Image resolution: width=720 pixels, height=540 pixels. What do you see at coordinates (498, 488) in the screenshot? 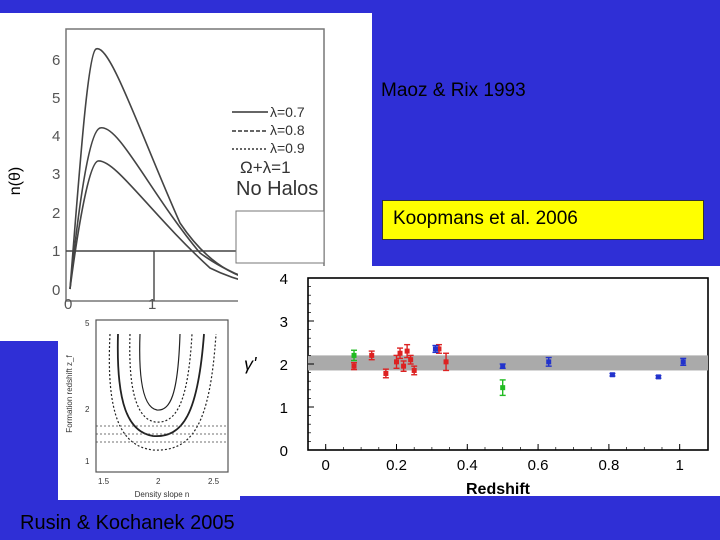
I see `x-axis-label: Redshift` at bounding box center [498, 488].